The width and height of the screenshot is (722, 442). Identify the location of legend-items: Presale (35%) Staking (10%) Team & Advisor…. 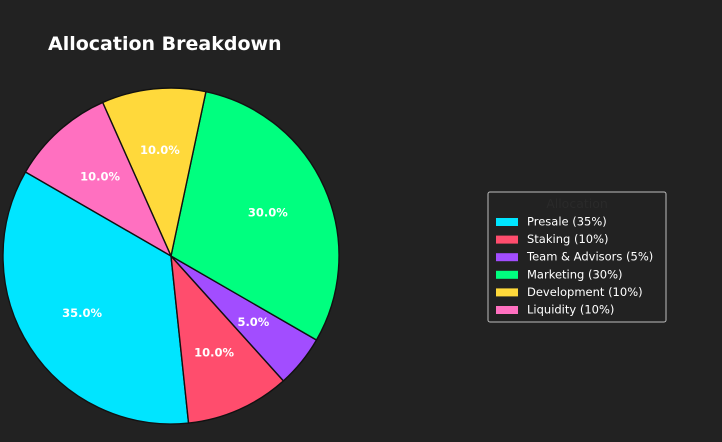
(574, 266).